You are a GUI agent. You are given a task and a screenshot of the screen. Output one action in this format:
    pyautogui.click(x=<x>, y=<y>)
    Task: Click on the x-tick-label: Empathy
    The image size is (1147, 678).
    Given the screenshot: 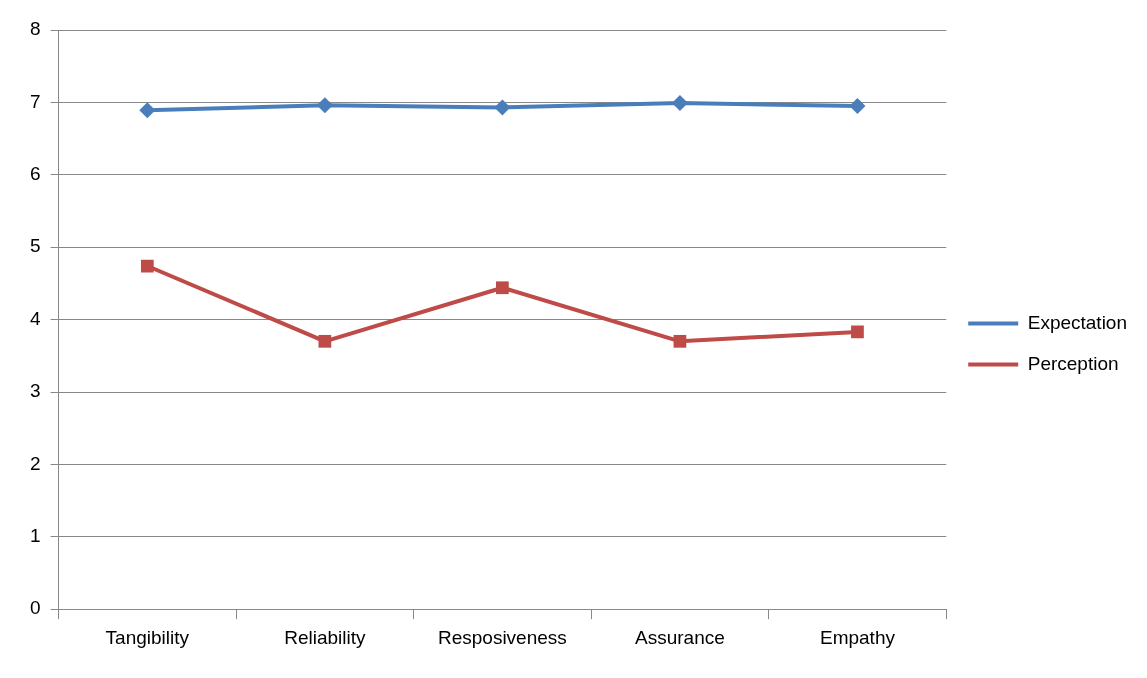 What is the action you would take?
    pyautogui.click(x=857, y=637)
    